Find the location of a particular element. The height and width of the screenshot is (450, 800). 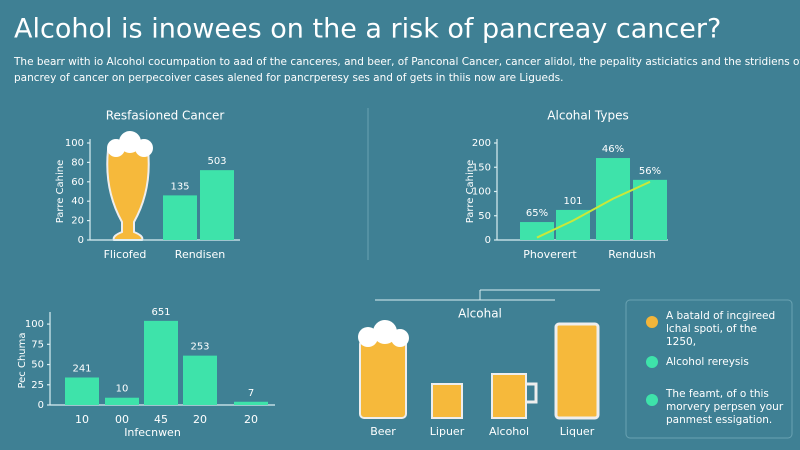

bar-label: 46% is located at coordinates (613, 149).